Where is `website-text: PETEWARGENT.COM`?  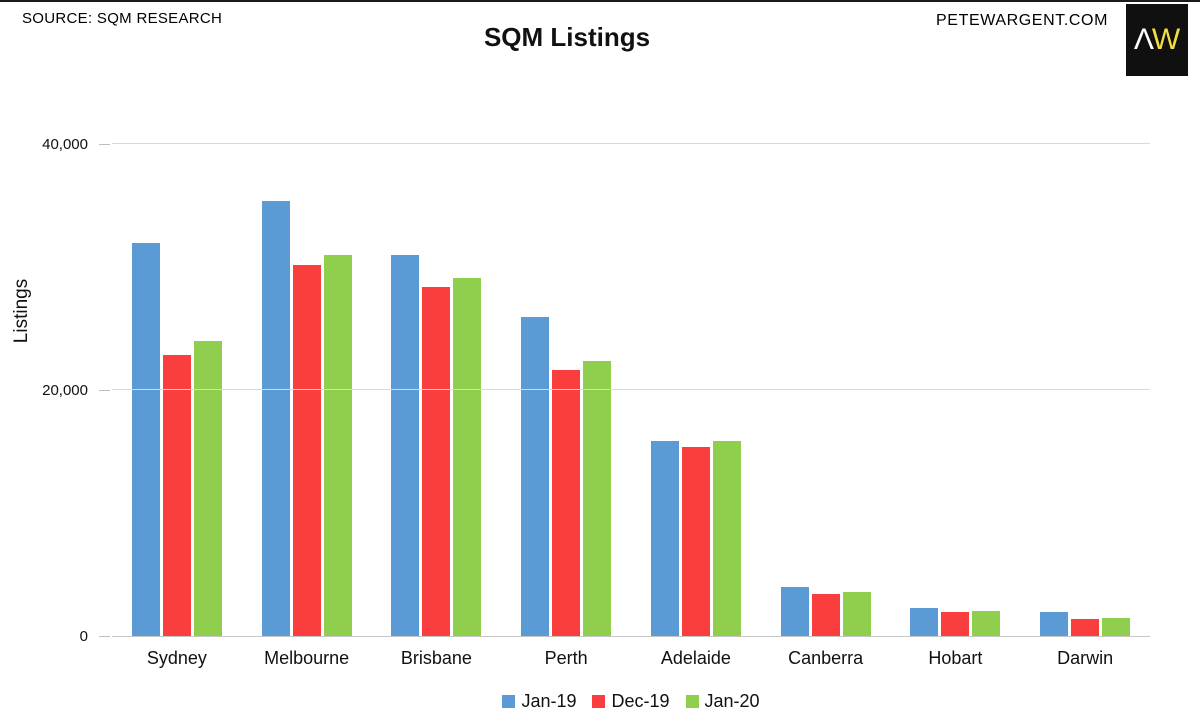 website-text: PETEWARGENT.COM is located at coordinates (1022, 20).